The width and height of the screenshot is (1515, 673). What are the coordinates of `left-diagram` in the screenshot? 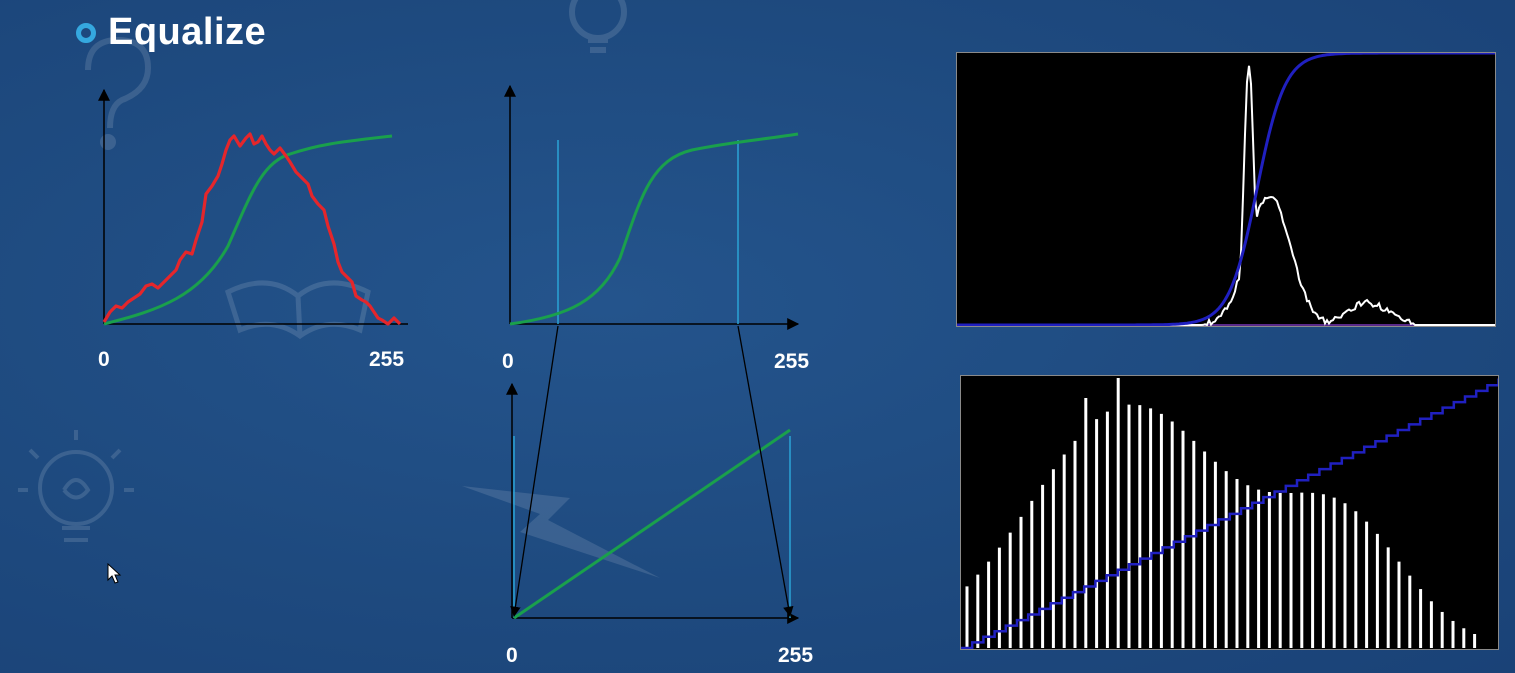 It's located at (256, 207).